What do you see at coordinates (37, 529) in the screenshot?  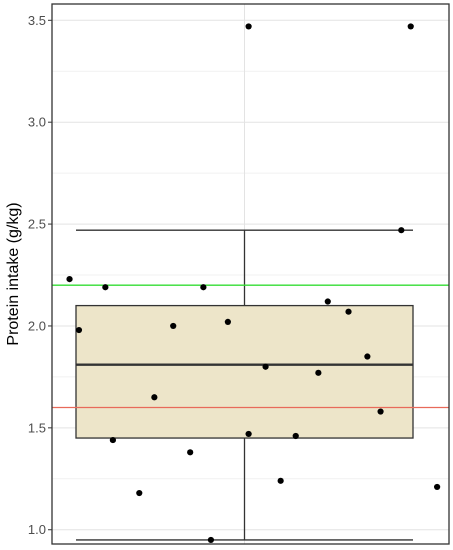 I see `y-tick-label: 1.0` at bounding box center [37, 529].